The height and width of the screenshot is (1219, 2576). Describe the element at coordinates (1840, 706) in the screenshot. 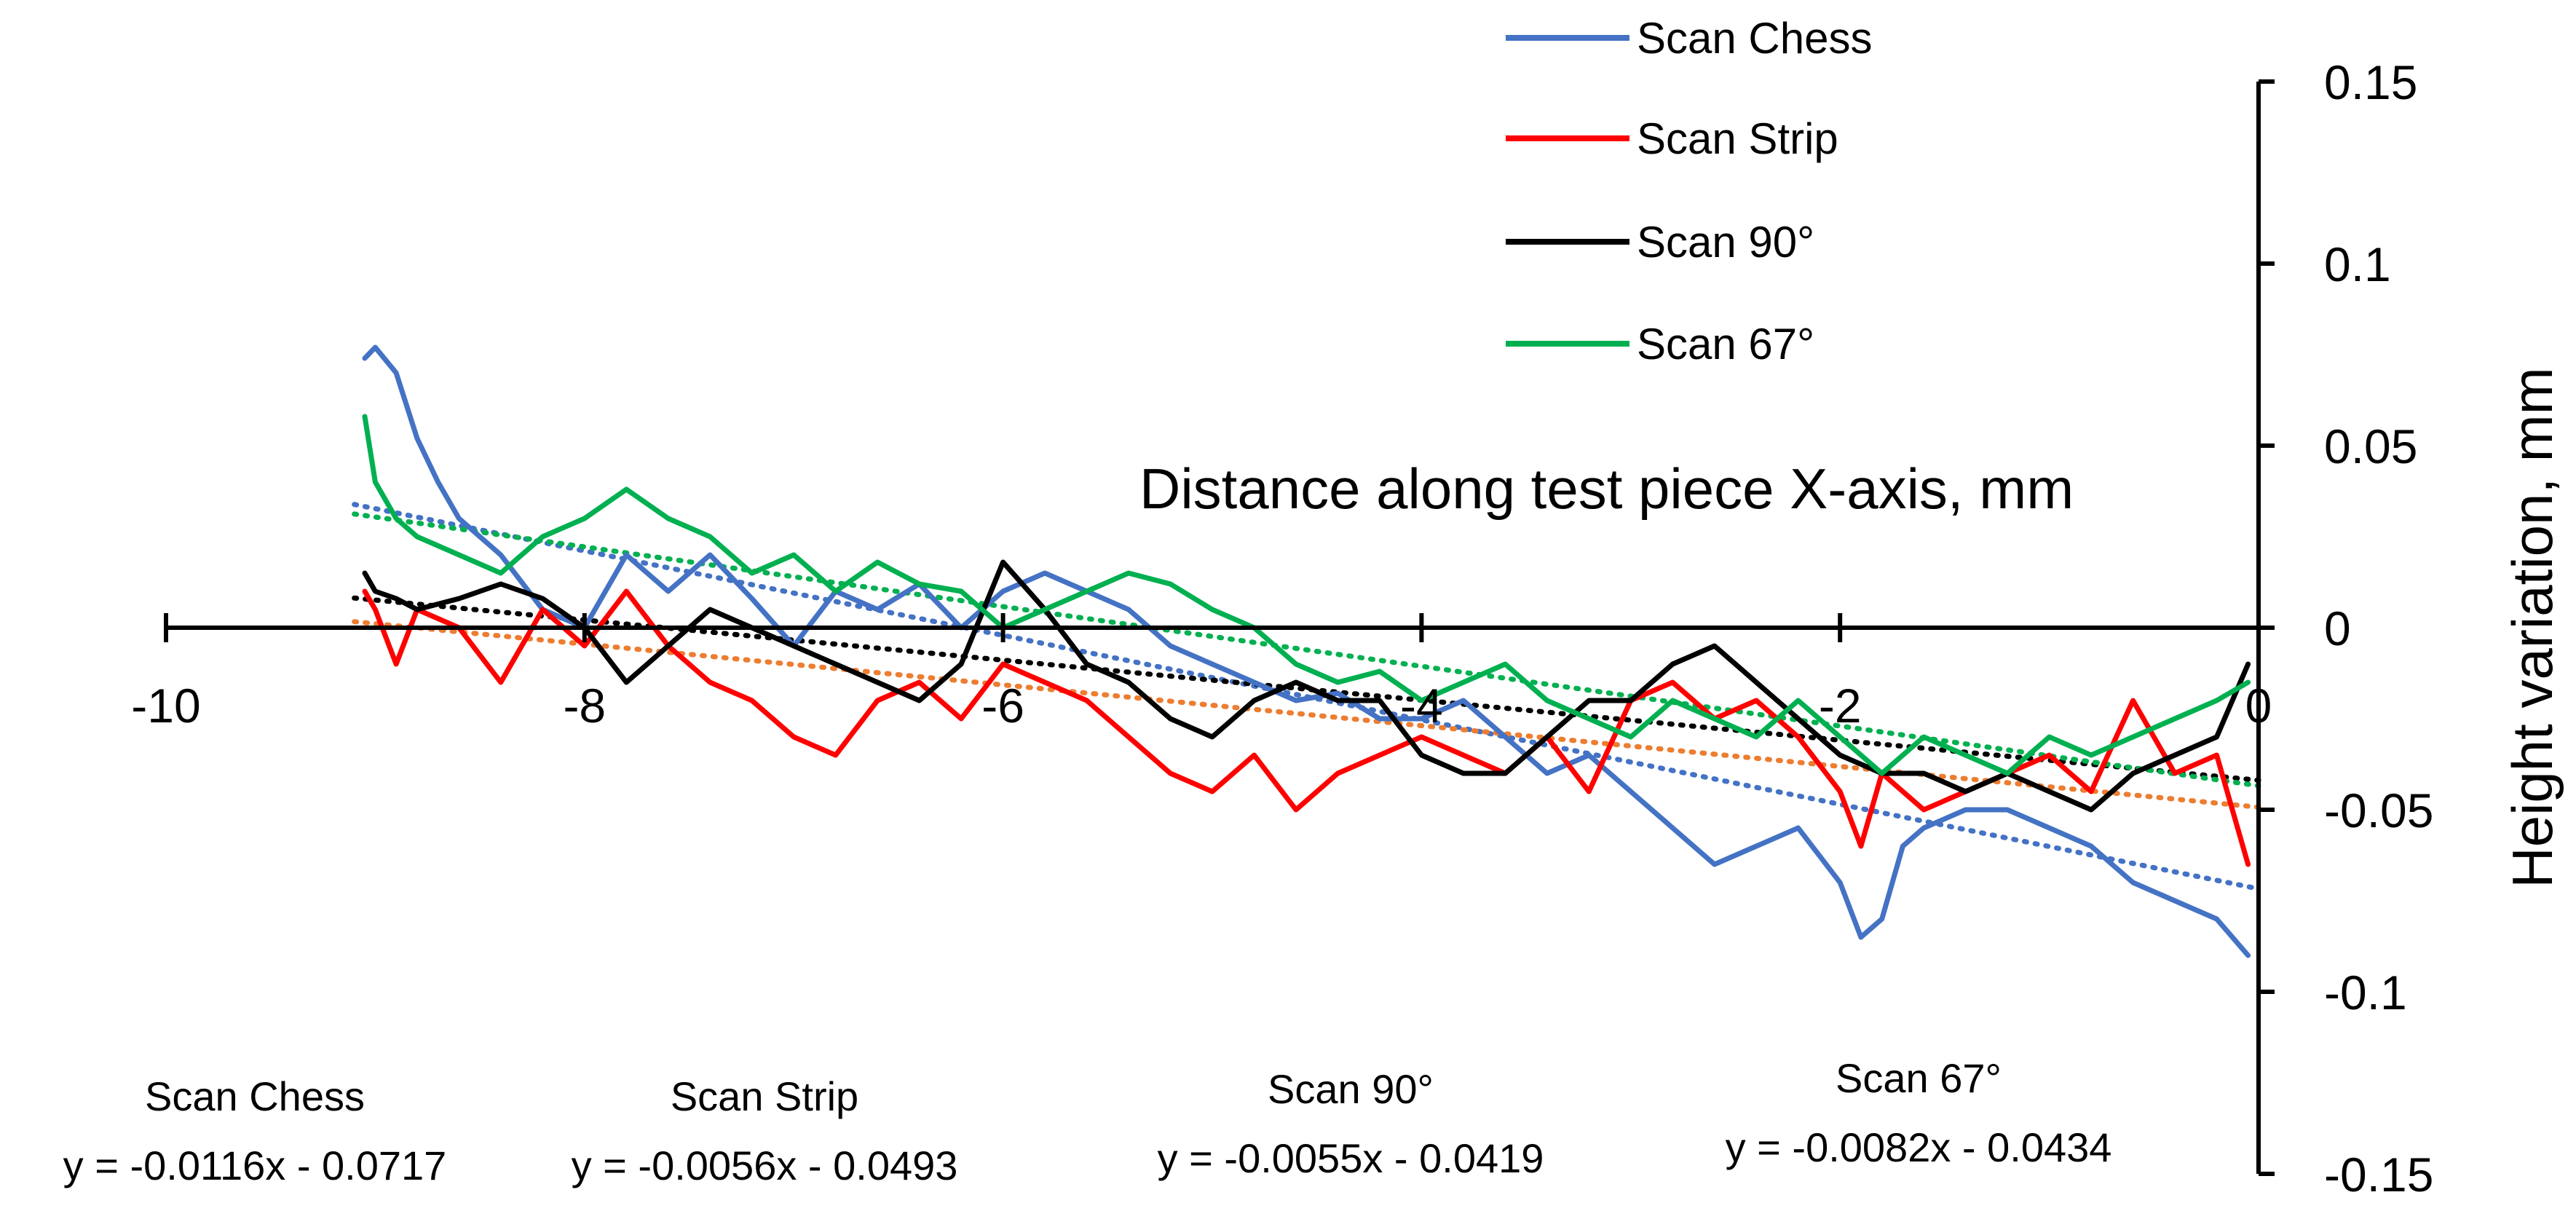

I see `x-tick-label: -2` at that location.